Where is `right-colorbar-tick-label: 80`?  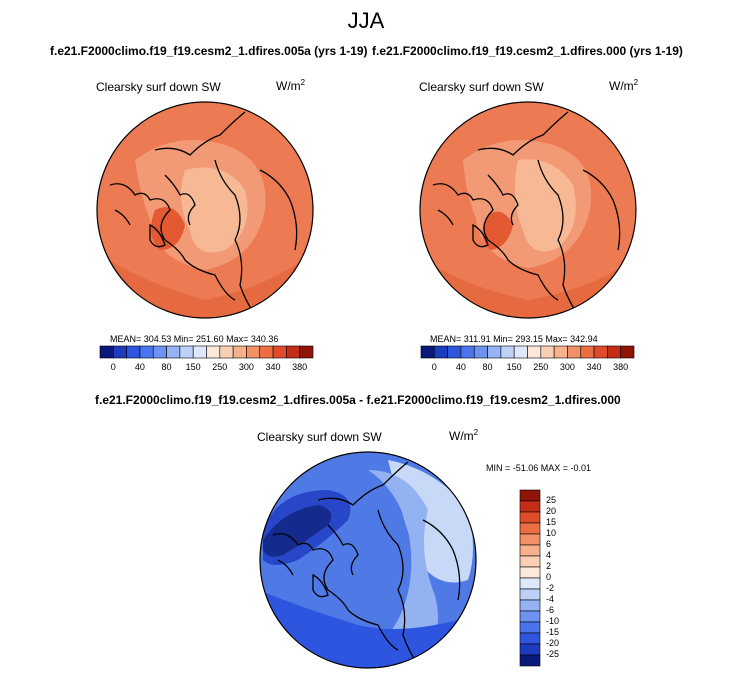 right-colorbar-tick-label: 80 is located at coordinates (487, 367).